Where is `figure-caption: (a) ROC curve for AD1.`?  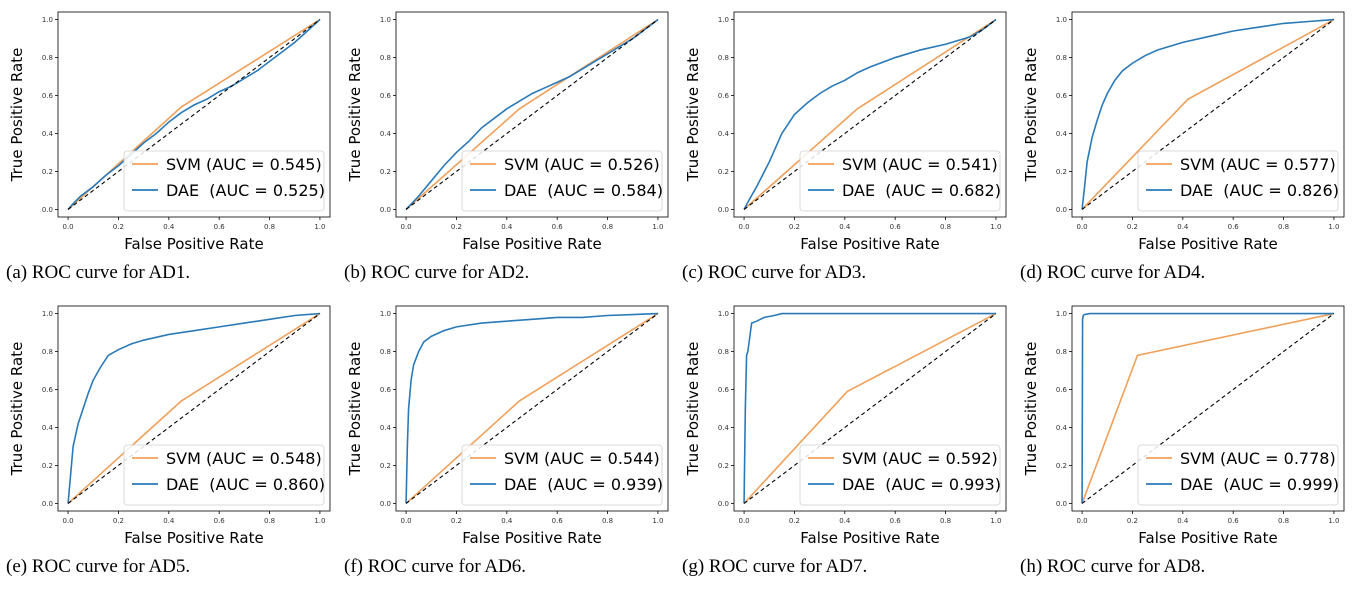
figure-caption: (a) ROC curve for AD1. is located at coordinates (98, 272).